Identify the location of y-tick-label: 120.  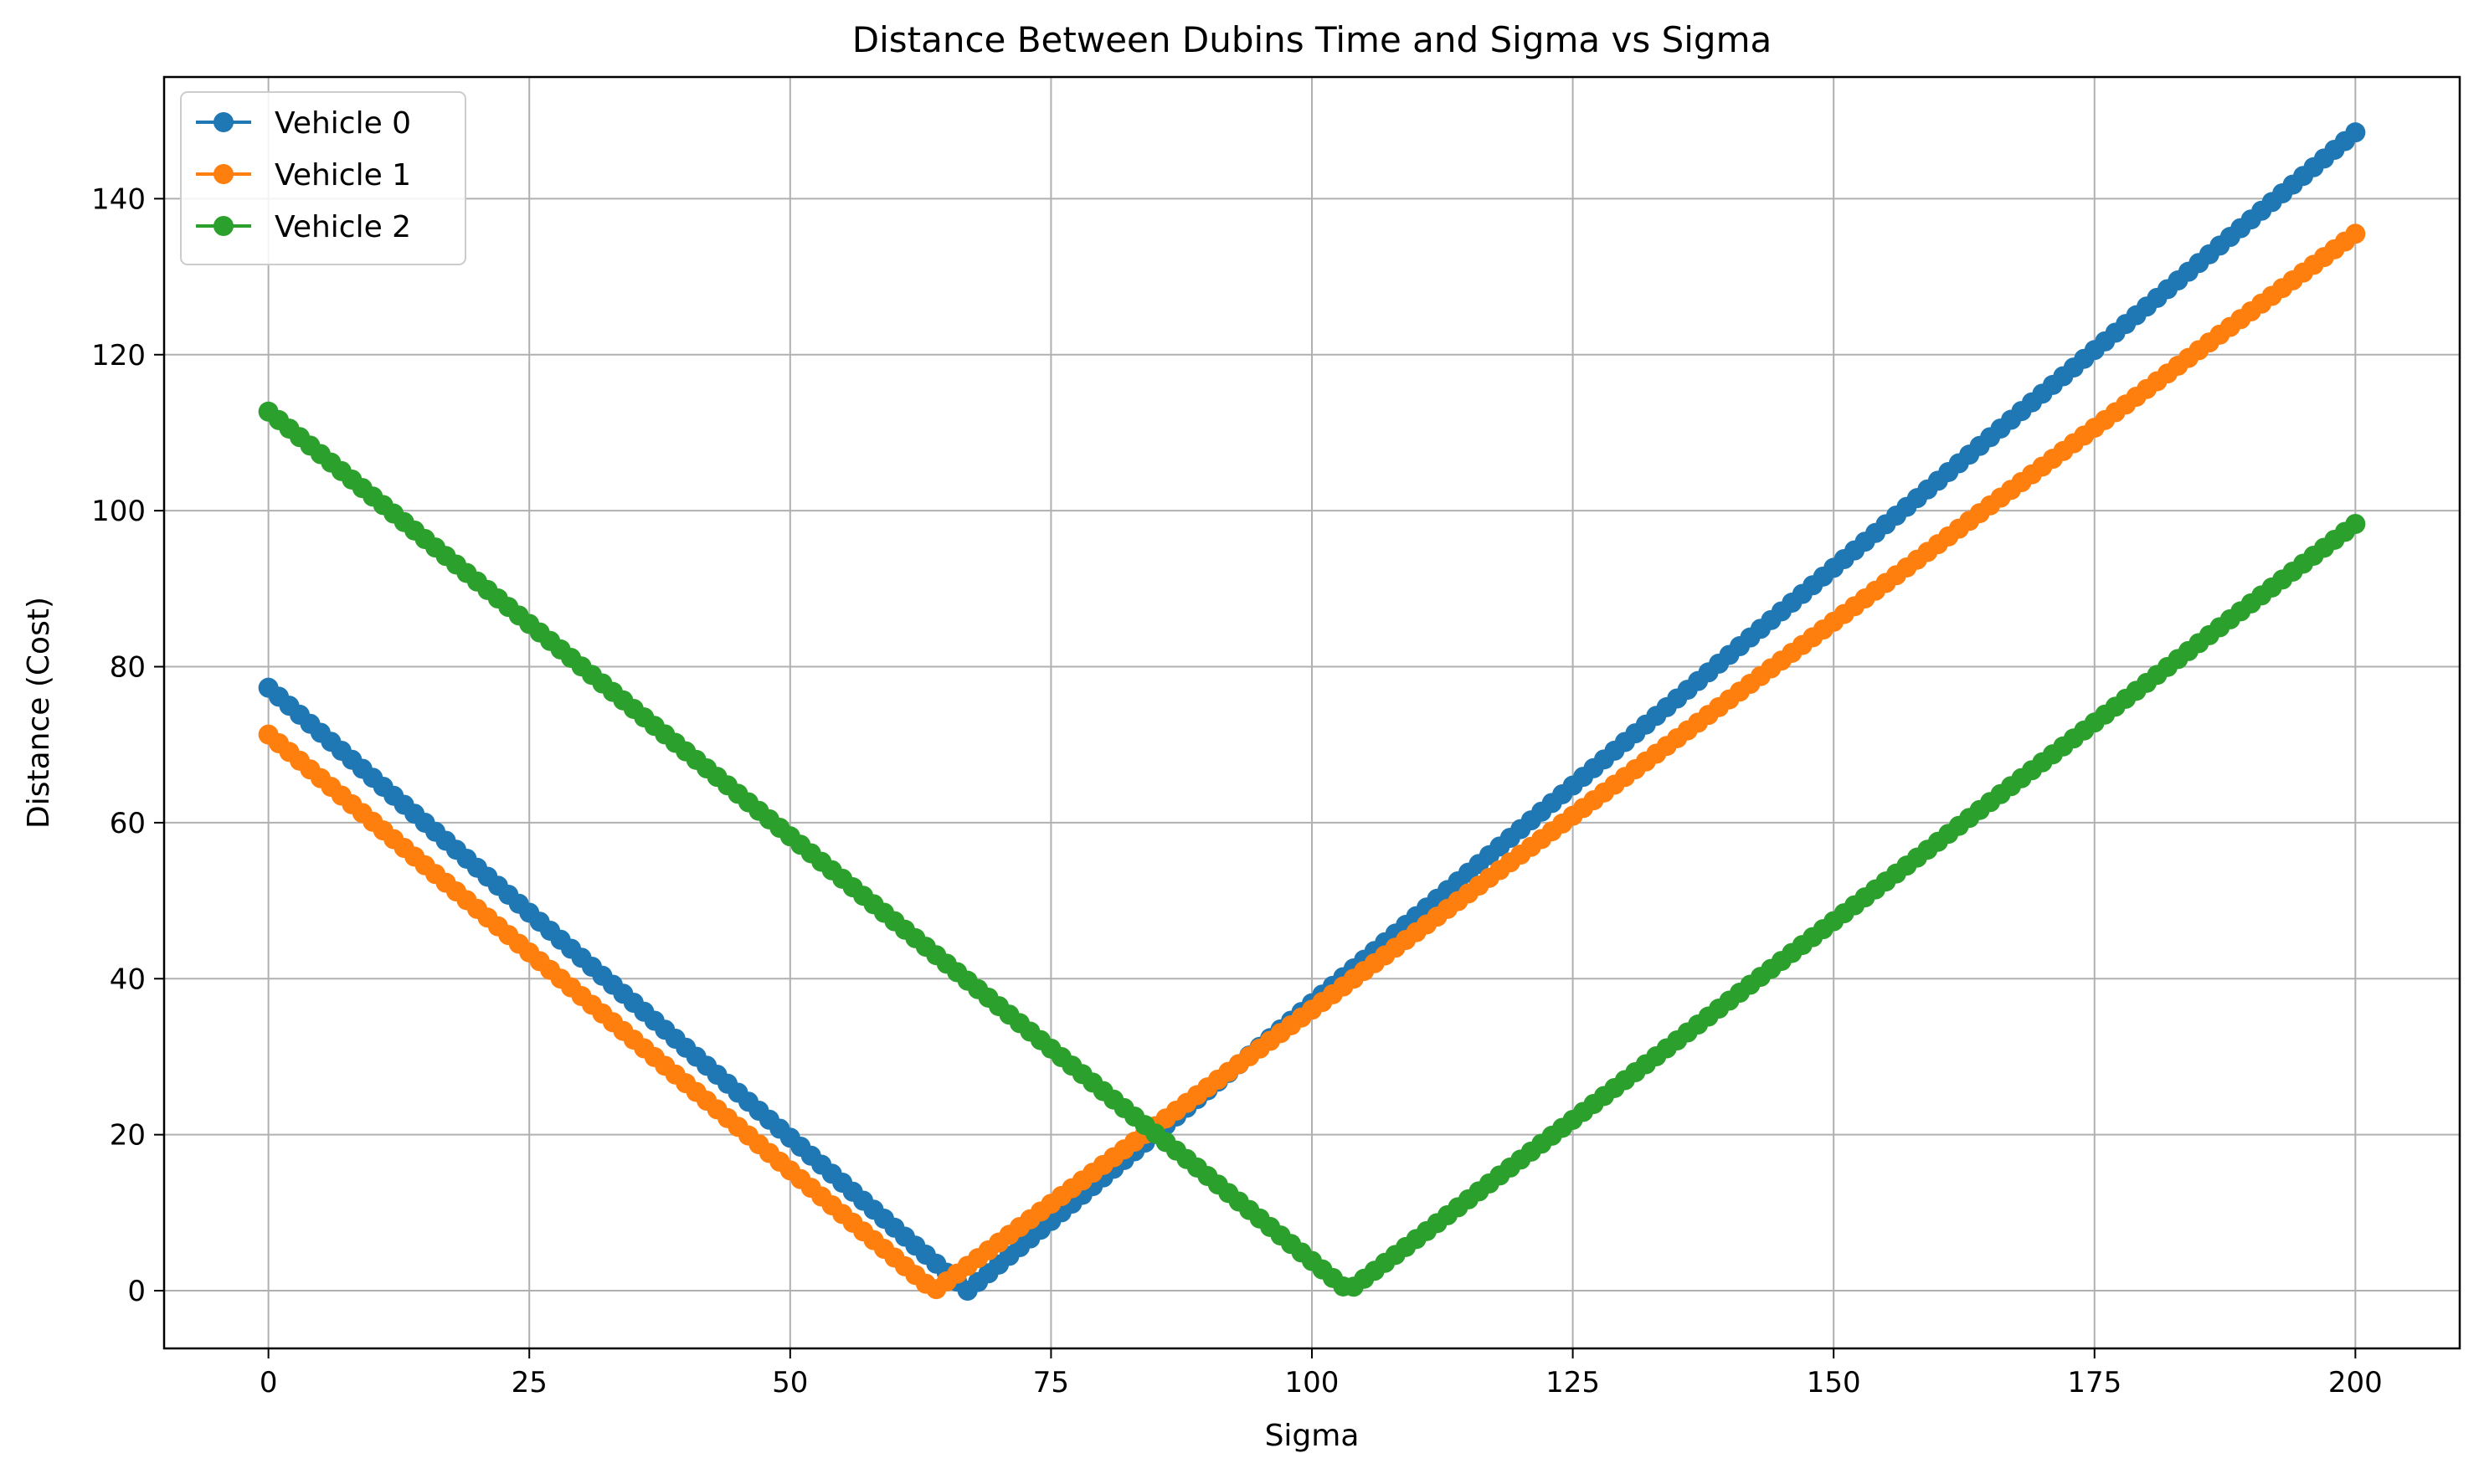
(118, 356).